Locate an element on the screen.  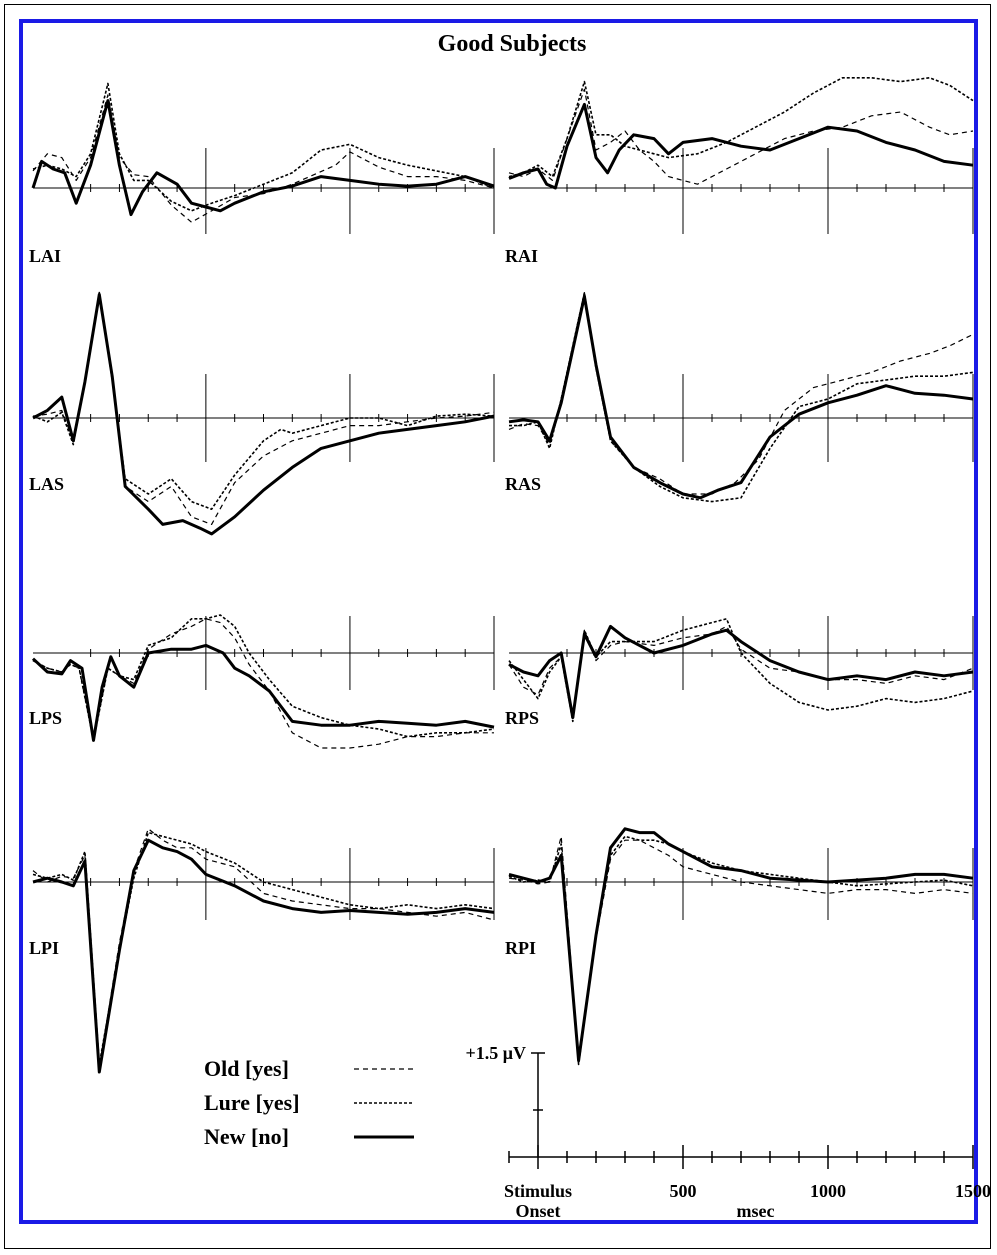
panel-rps: RPS is located at coordinates (739, 672).